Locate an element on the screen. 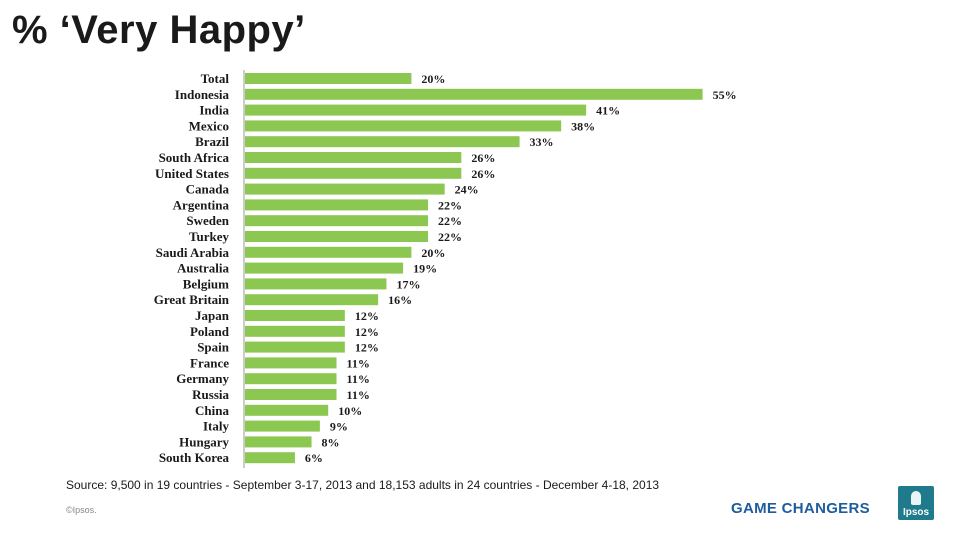 The height and width of the screenshot is (540, 960). category-label-germany: Germany is located at coordinates (202, 378).